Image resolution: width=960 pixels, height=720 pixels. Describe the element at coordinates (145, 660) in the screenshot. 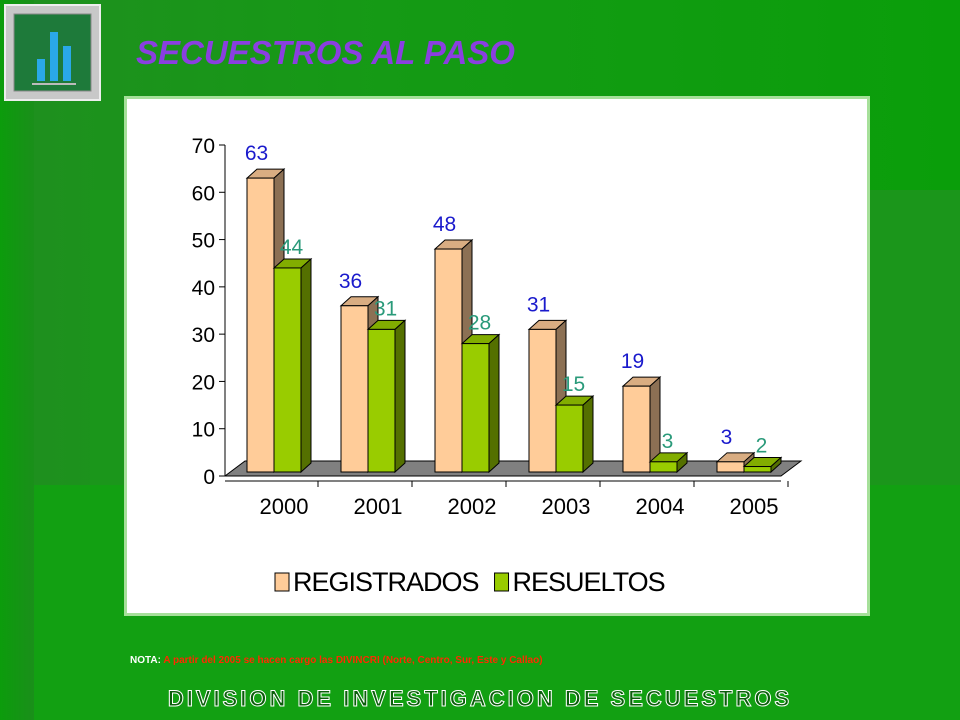

I see `note-label: NOTA:` at that location.